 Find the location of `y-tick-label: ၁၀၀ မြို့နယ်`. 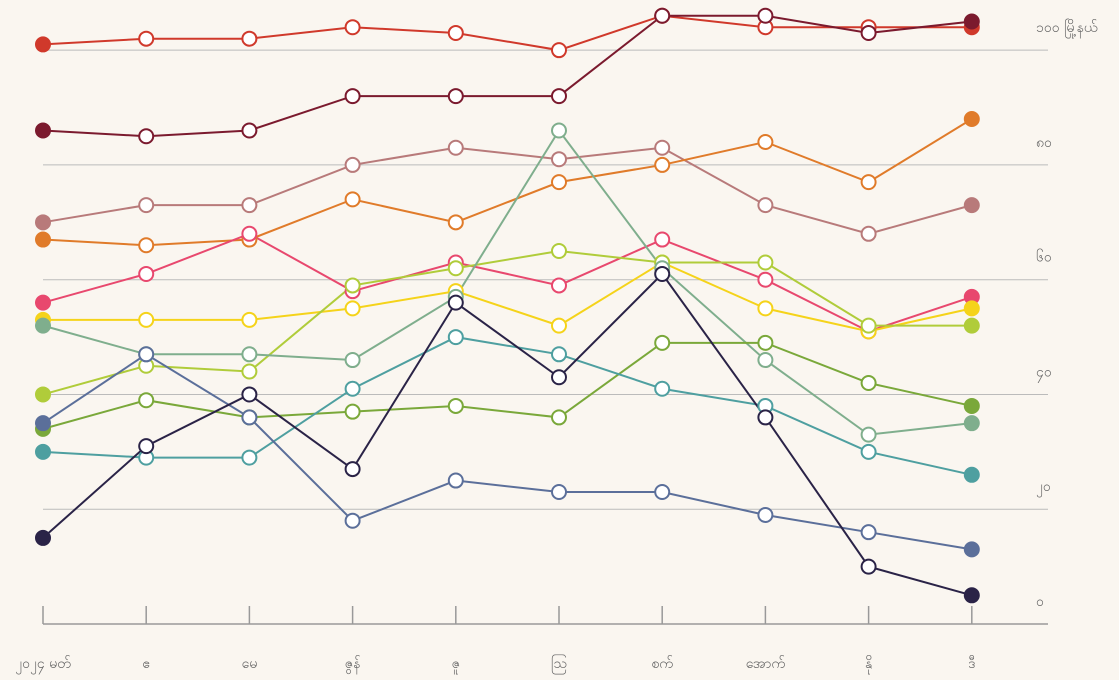

y-tick-label: ၁၀၀ မြို့နယ် is located at coordinates (1067, 28).